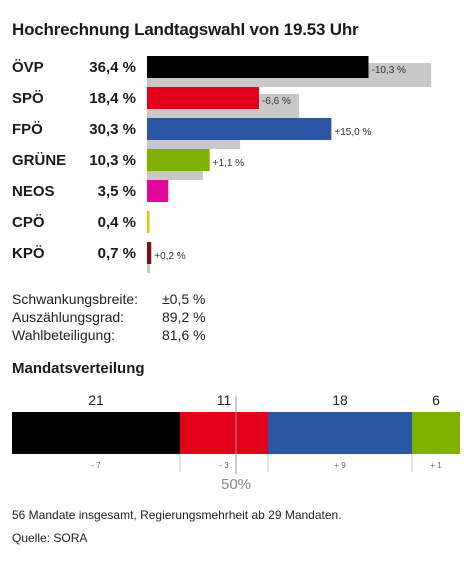  I want to click on seat-count-spoe: 11, so click(224, 400).